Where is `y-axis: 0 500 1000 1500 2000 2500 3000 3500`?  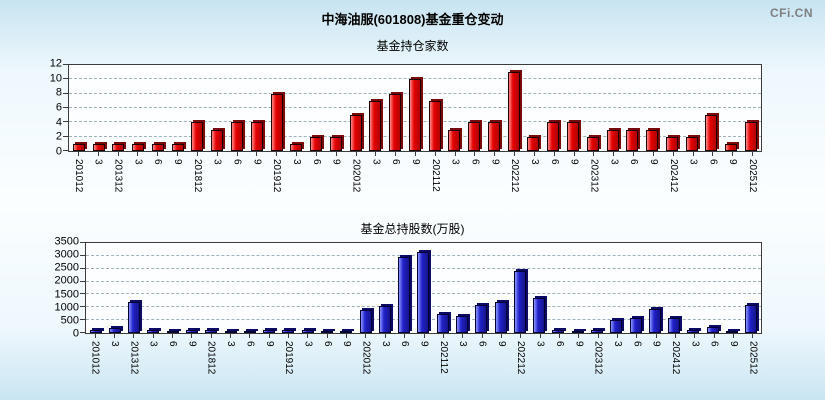 y-axis: 0 500 1000 1500 2000 2500 3000 3500 is located at coordinates (58, 287).